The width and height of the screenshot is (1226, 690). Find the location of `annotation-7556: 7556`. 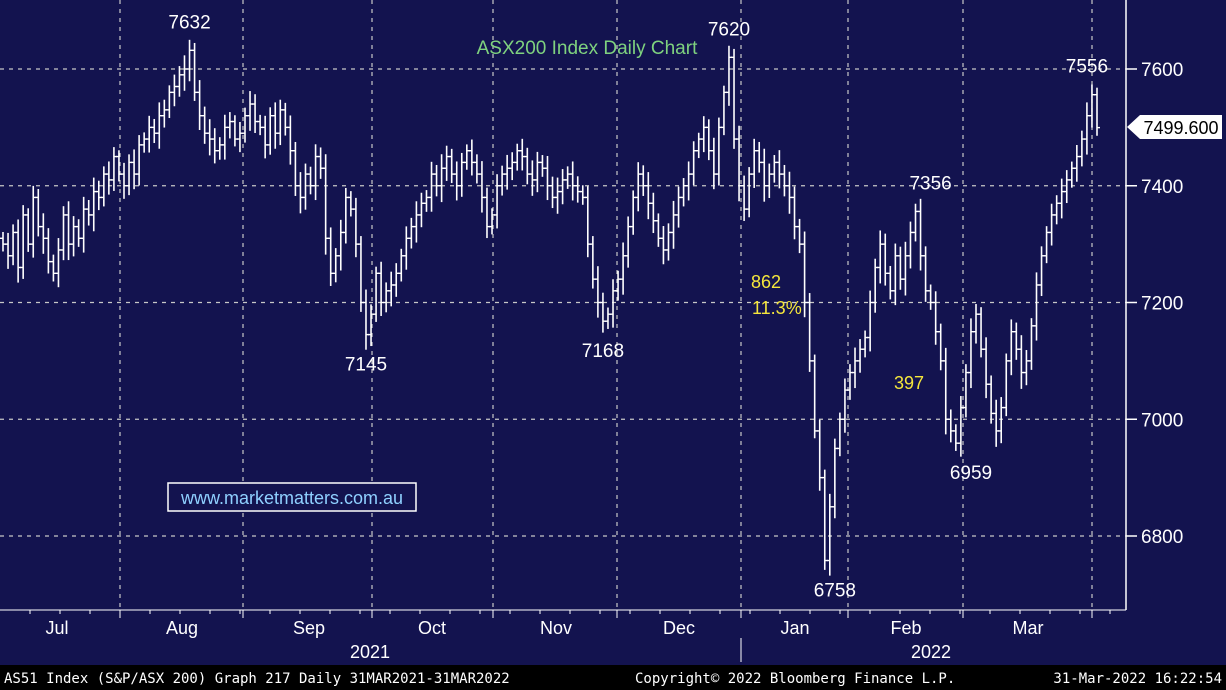

annotation-7556: 7556 is located at coordinates (1087, 67).